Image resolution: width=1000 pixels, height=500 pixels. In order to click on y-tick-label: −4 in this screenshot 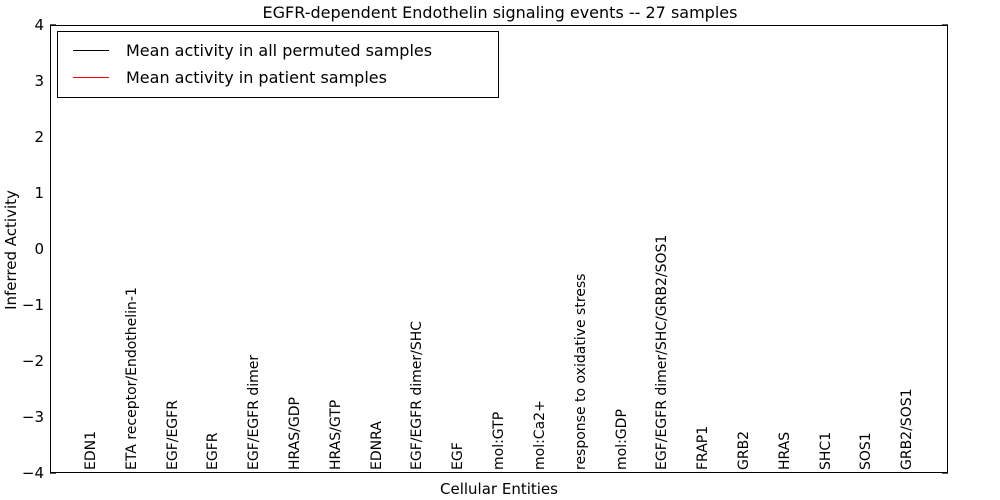, I will do `click(32, 473)`.